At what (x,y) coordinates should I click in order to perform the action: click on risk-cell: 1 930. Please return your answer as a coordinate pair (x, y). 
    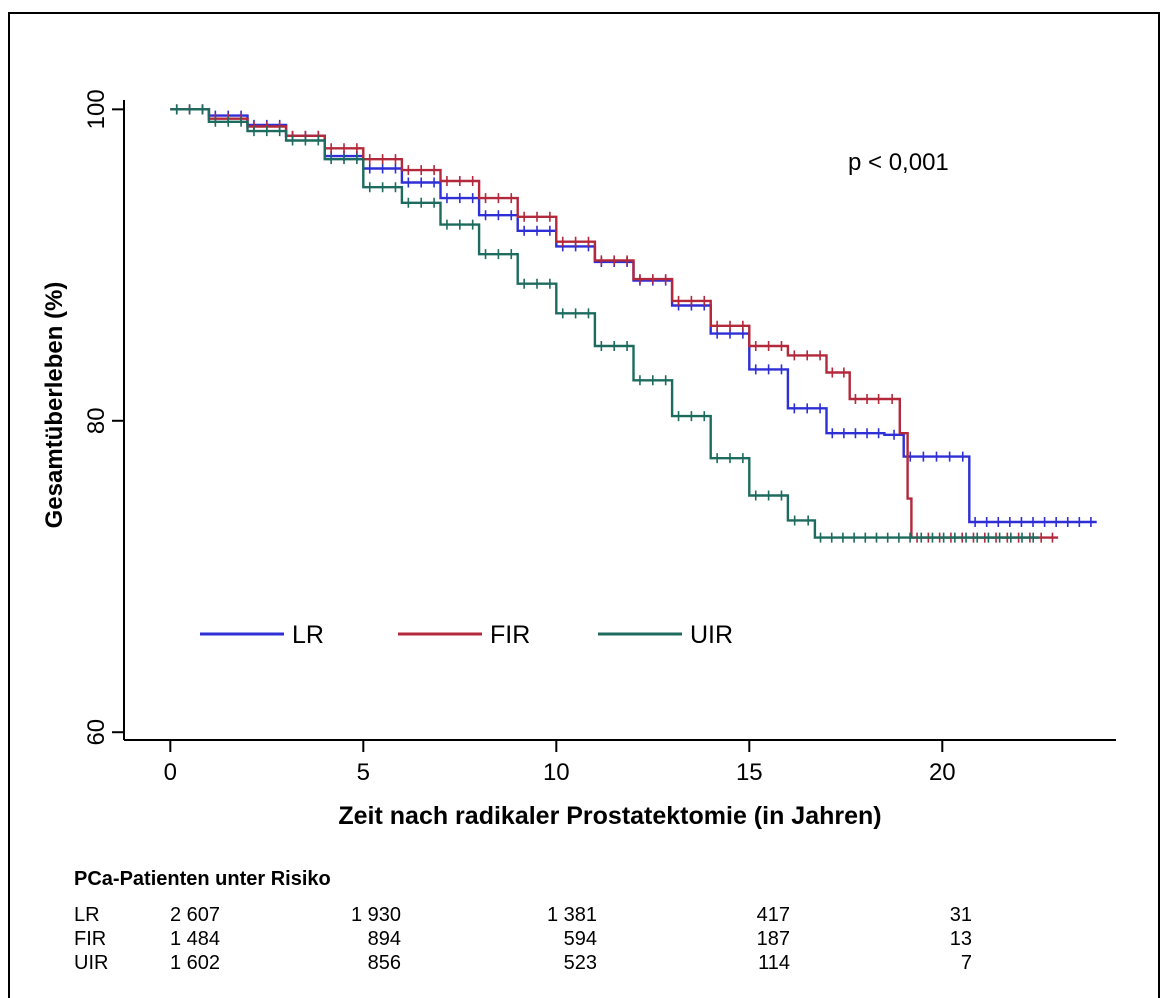
    Looking at the image, I should click on (375, 915).